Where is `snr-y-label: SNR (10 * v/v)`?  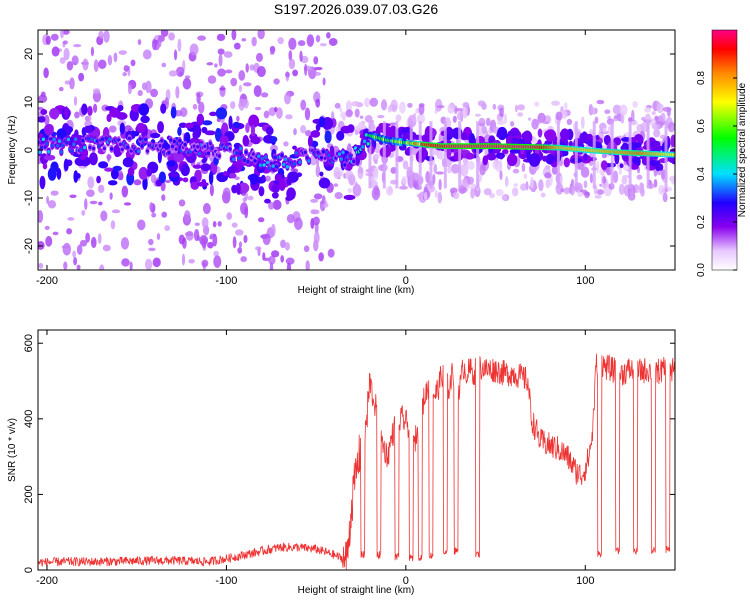
snr-y-label: SNR (10 * v/v) is located at coordinates (12, 450).